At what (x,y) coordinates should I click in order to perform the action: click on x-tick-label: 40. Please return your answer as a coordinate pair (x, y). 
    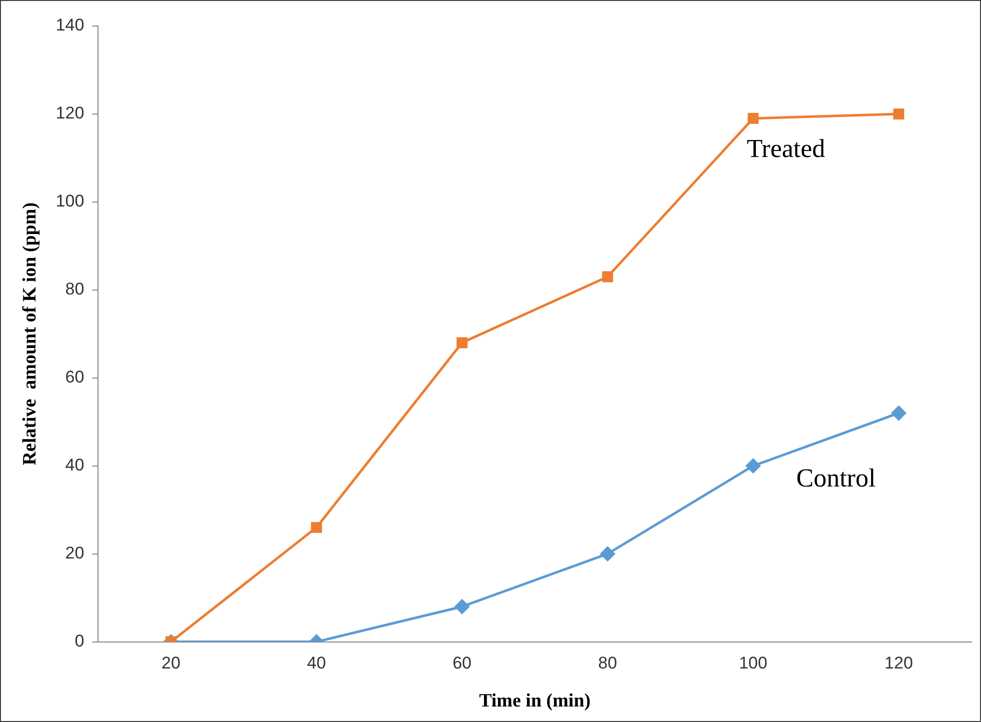
    Looking at the image, I should click on (316, 663).